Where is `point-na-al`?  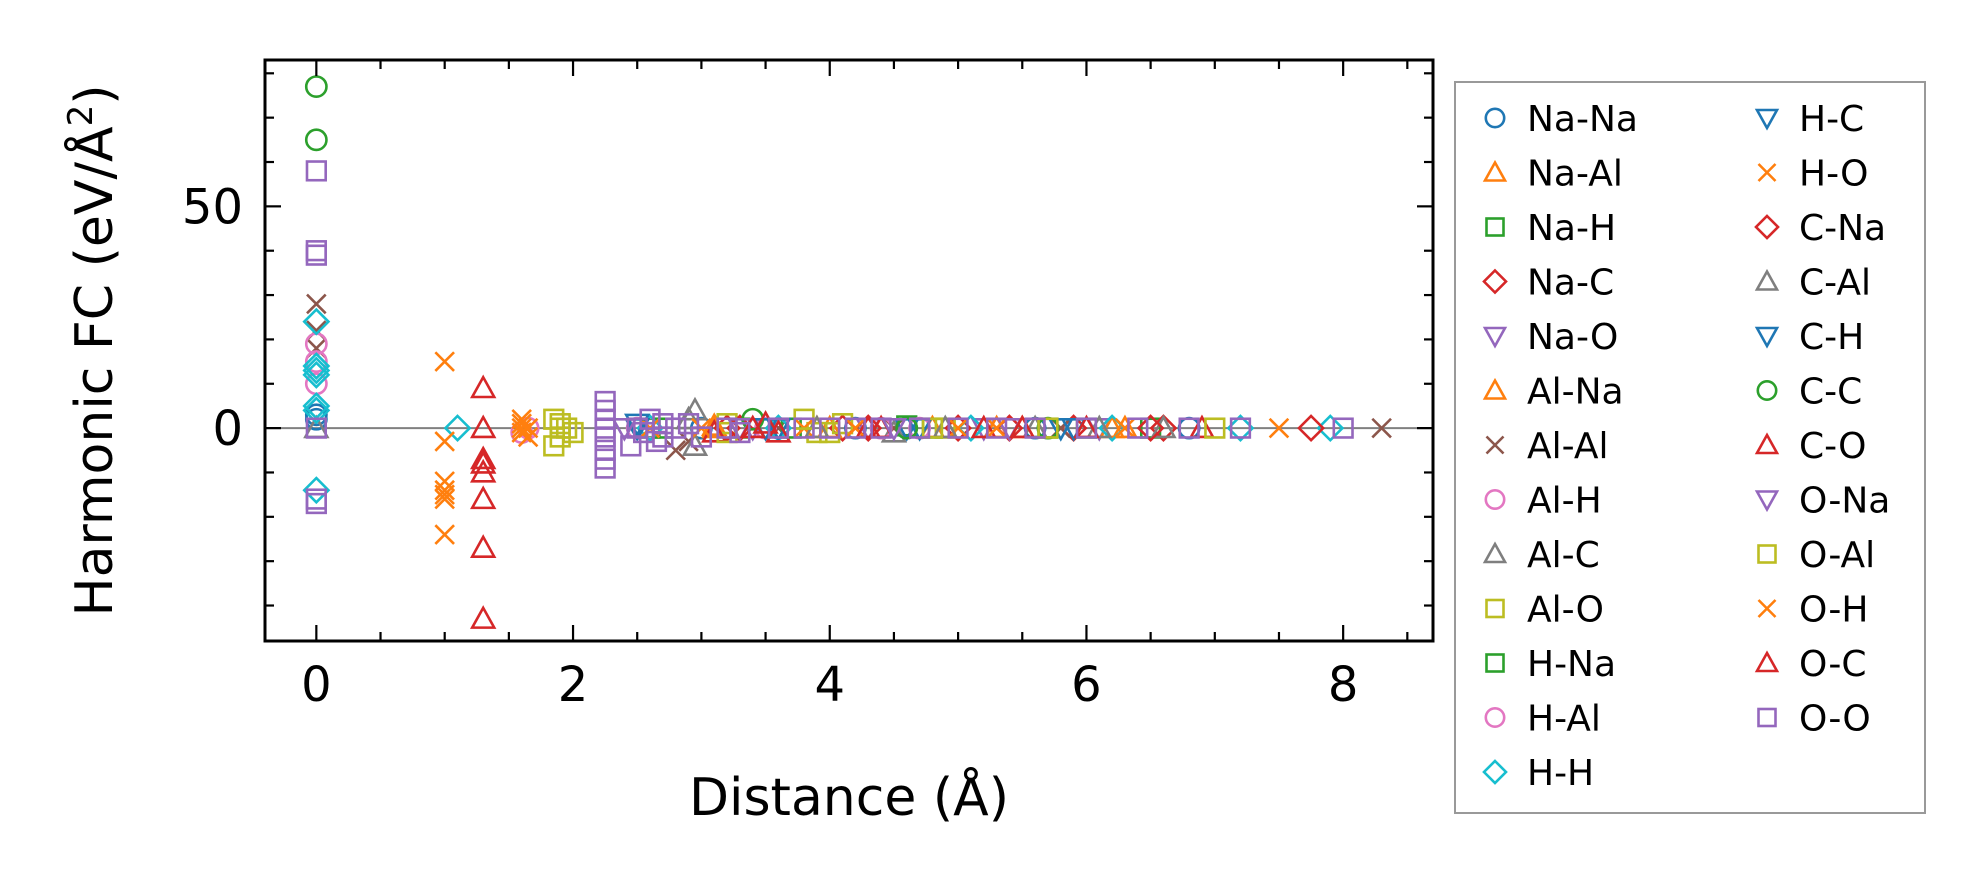
point-na-al is located at coordinates (1125, 426).